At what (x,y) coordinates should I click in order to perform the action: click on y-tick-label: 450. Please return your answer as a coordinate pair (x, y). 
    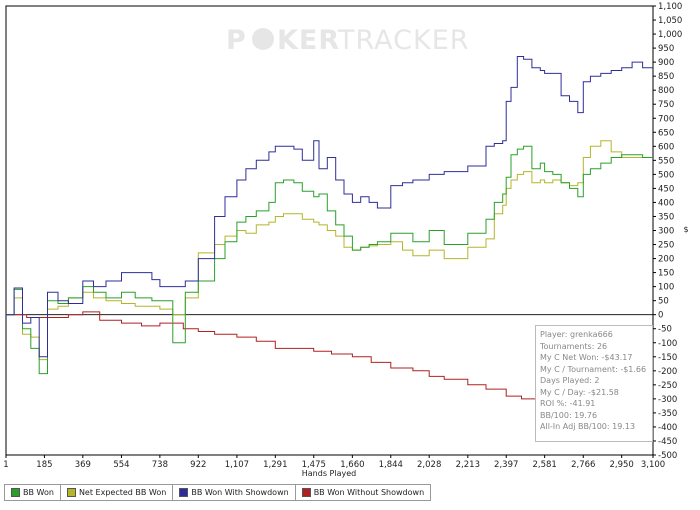
    Looking at the image, I should click on (666, 189).